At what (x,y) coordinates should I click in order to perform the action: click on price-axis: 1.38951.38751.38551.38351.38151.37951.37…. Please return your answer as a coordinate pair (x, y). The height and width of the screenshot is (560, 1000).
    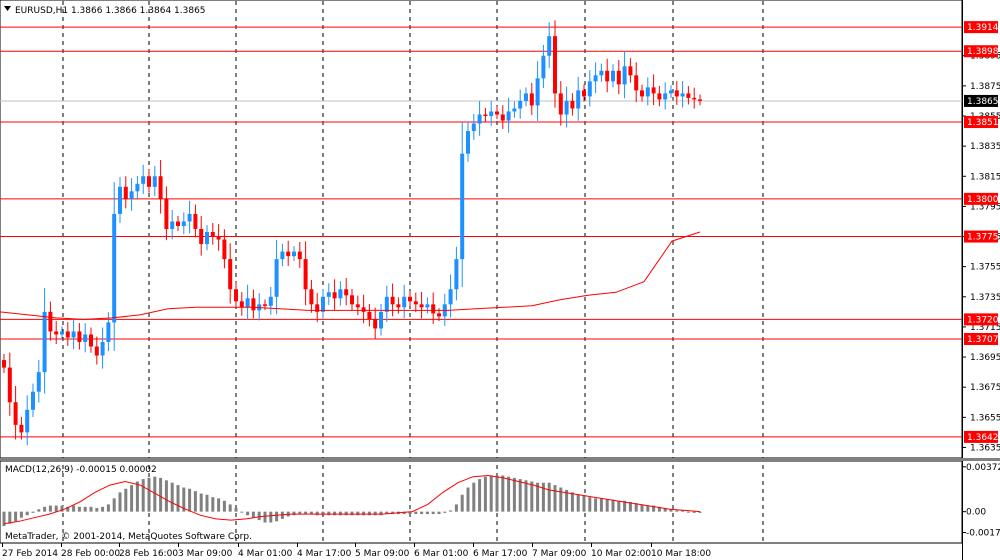
    Looking at the image, I should click on (981, 280).